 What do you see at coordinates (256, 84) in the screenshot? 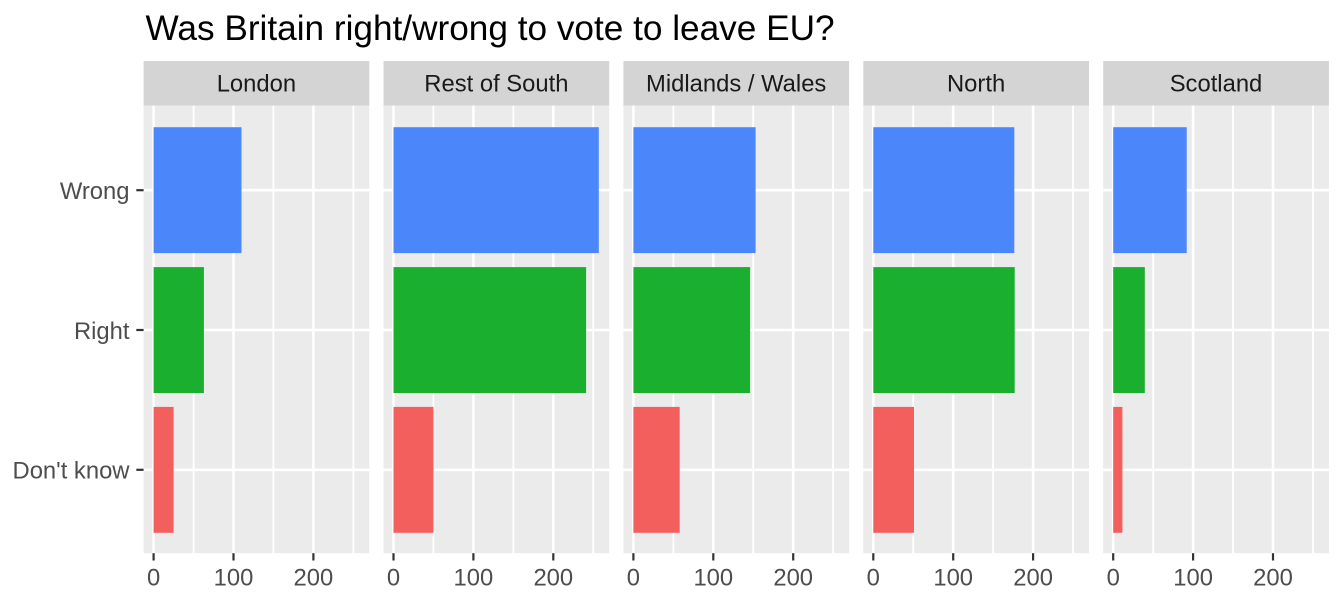
I see `svg-text: London` at bounding box center [256, 84].